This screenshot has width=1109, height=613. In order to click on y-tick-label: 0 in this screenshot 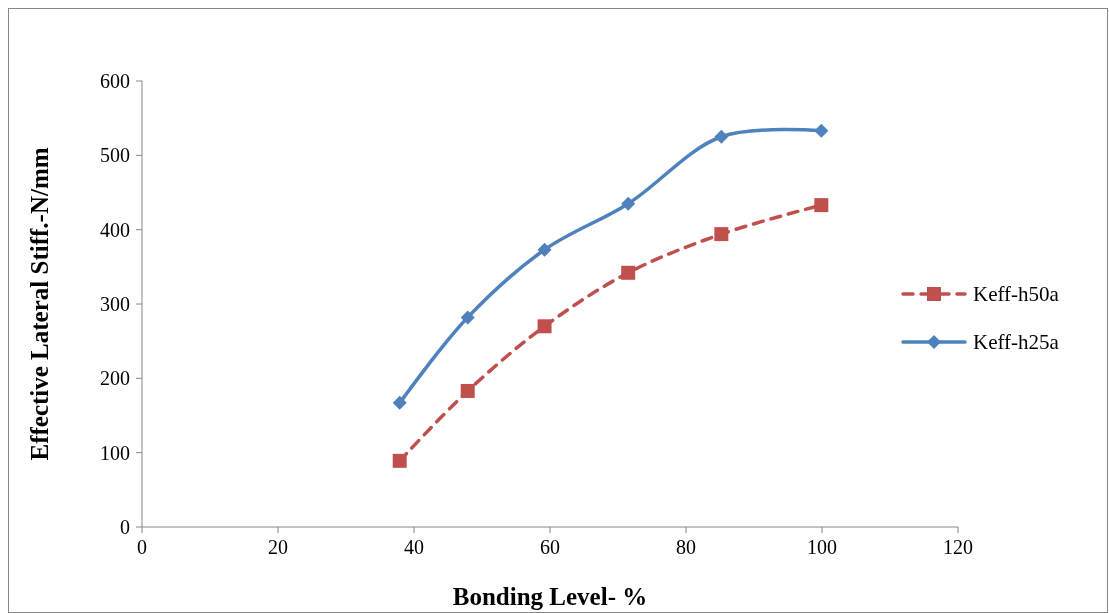, I will do `click(125, 527)`.